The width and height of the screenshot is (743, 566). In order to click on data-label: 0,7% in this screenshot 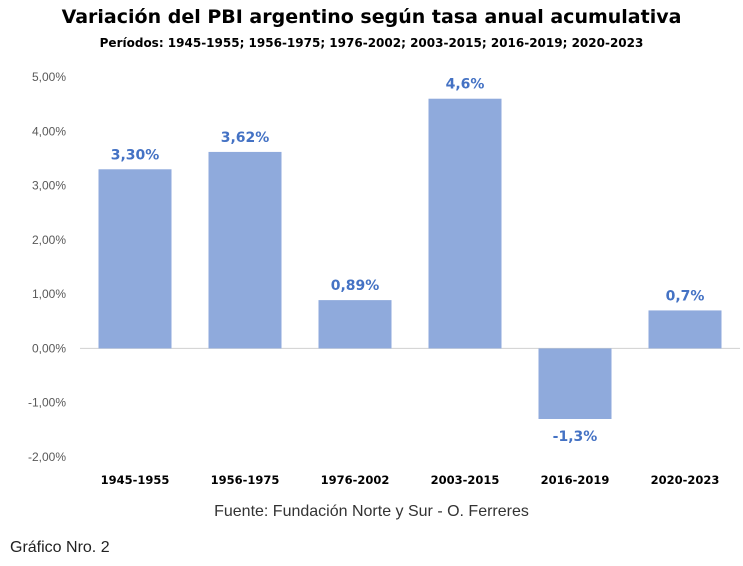, I will do `click(685, 296)`.